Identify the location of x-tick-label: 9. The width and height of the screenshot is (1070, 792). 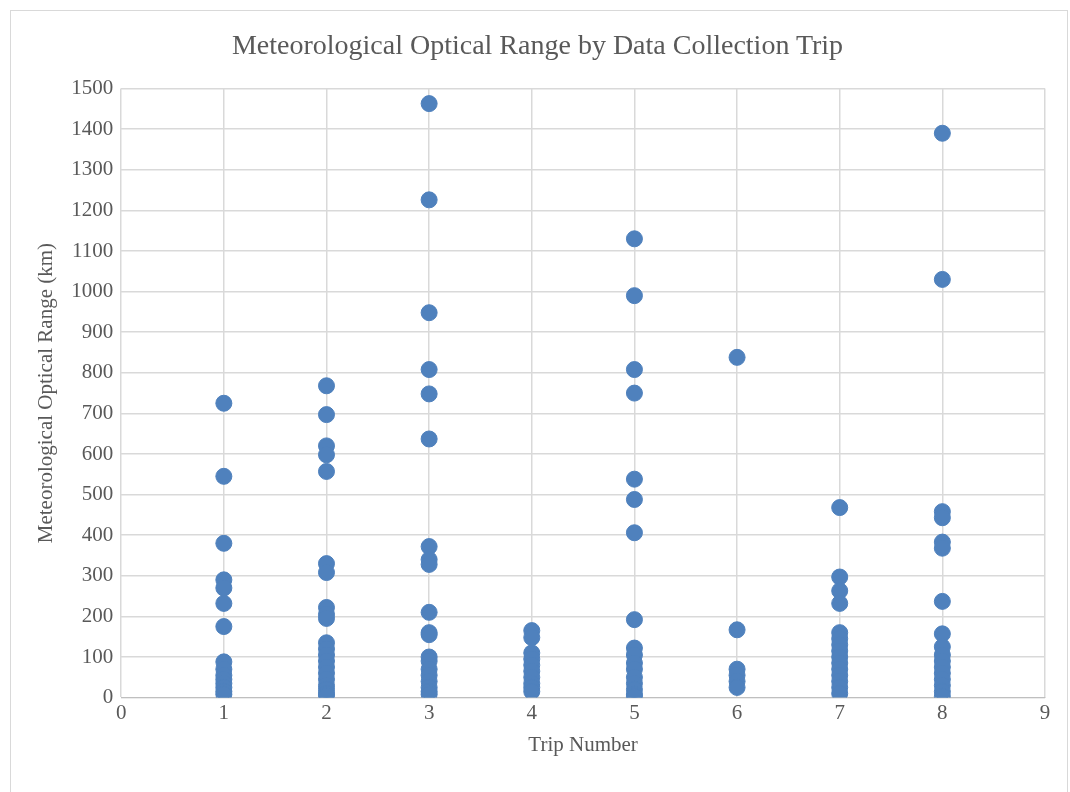
(1045, 711).